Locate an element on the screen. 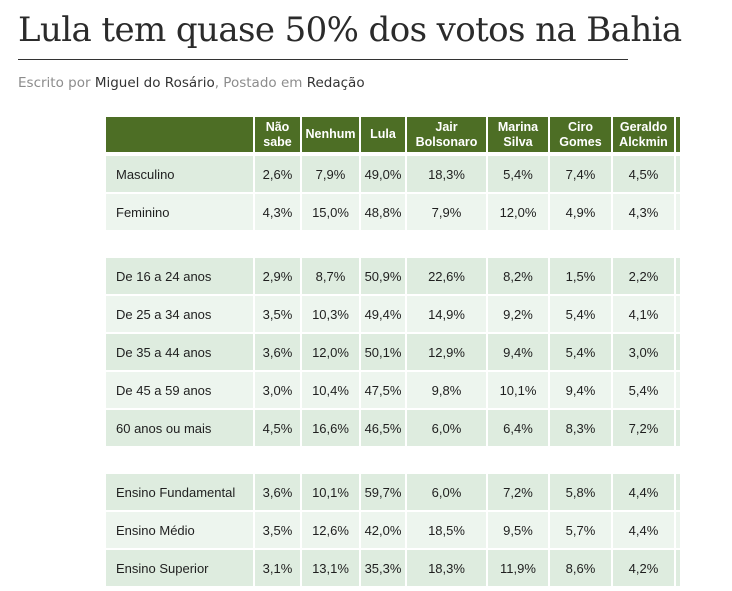 The width and height of the screenshot is (732, 591). byline-posted-prefix: , Postado em is located at coordinates (258, 83).